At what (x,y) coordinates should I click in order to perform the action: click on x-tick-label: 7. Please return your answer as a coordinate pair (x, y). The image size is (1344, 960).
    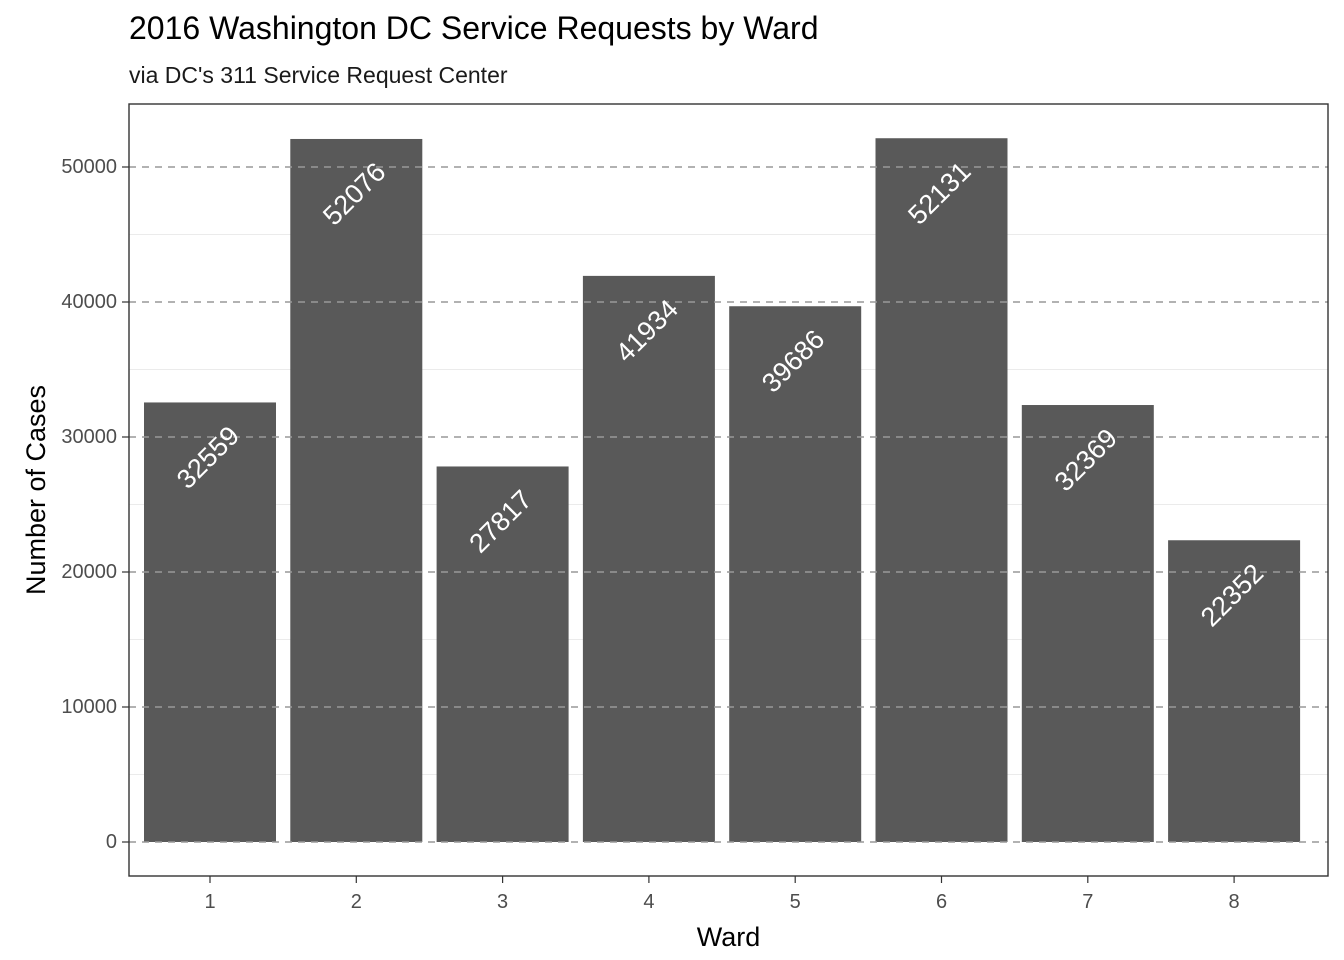
    Looking at the image, I should click on (1087, 902).